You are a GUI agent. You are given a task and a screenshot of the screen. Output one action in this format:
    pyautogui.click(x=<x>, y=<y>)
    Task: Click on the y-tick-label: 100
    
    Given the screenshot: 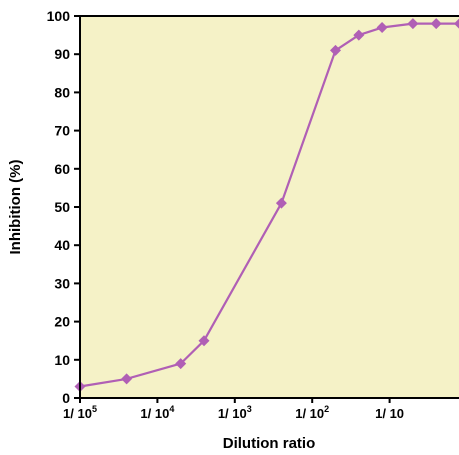 What is the action you would take?
    pyautogui.click(x=59, y=16)
    